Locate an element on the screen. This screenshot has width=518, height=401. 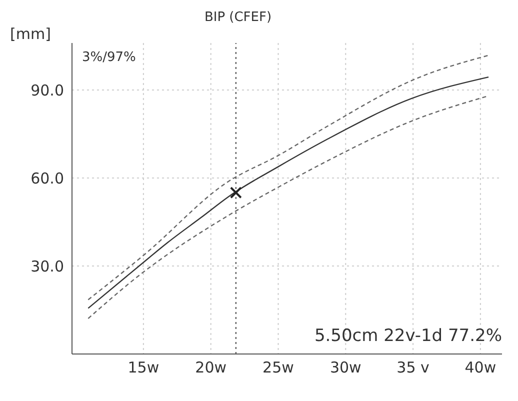
x-tick-label: 40w is located at coordinates (480, 367).